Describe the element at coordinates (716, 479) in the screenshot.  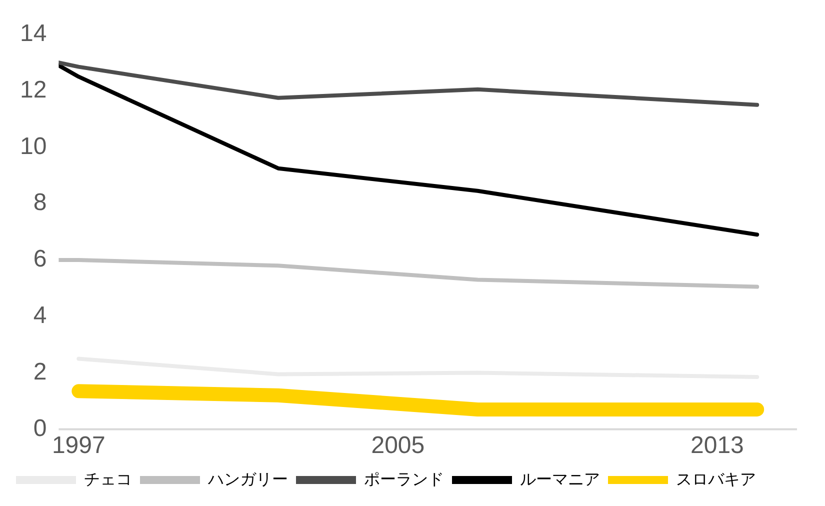
I see `legend-label: スロバキア` at that location.